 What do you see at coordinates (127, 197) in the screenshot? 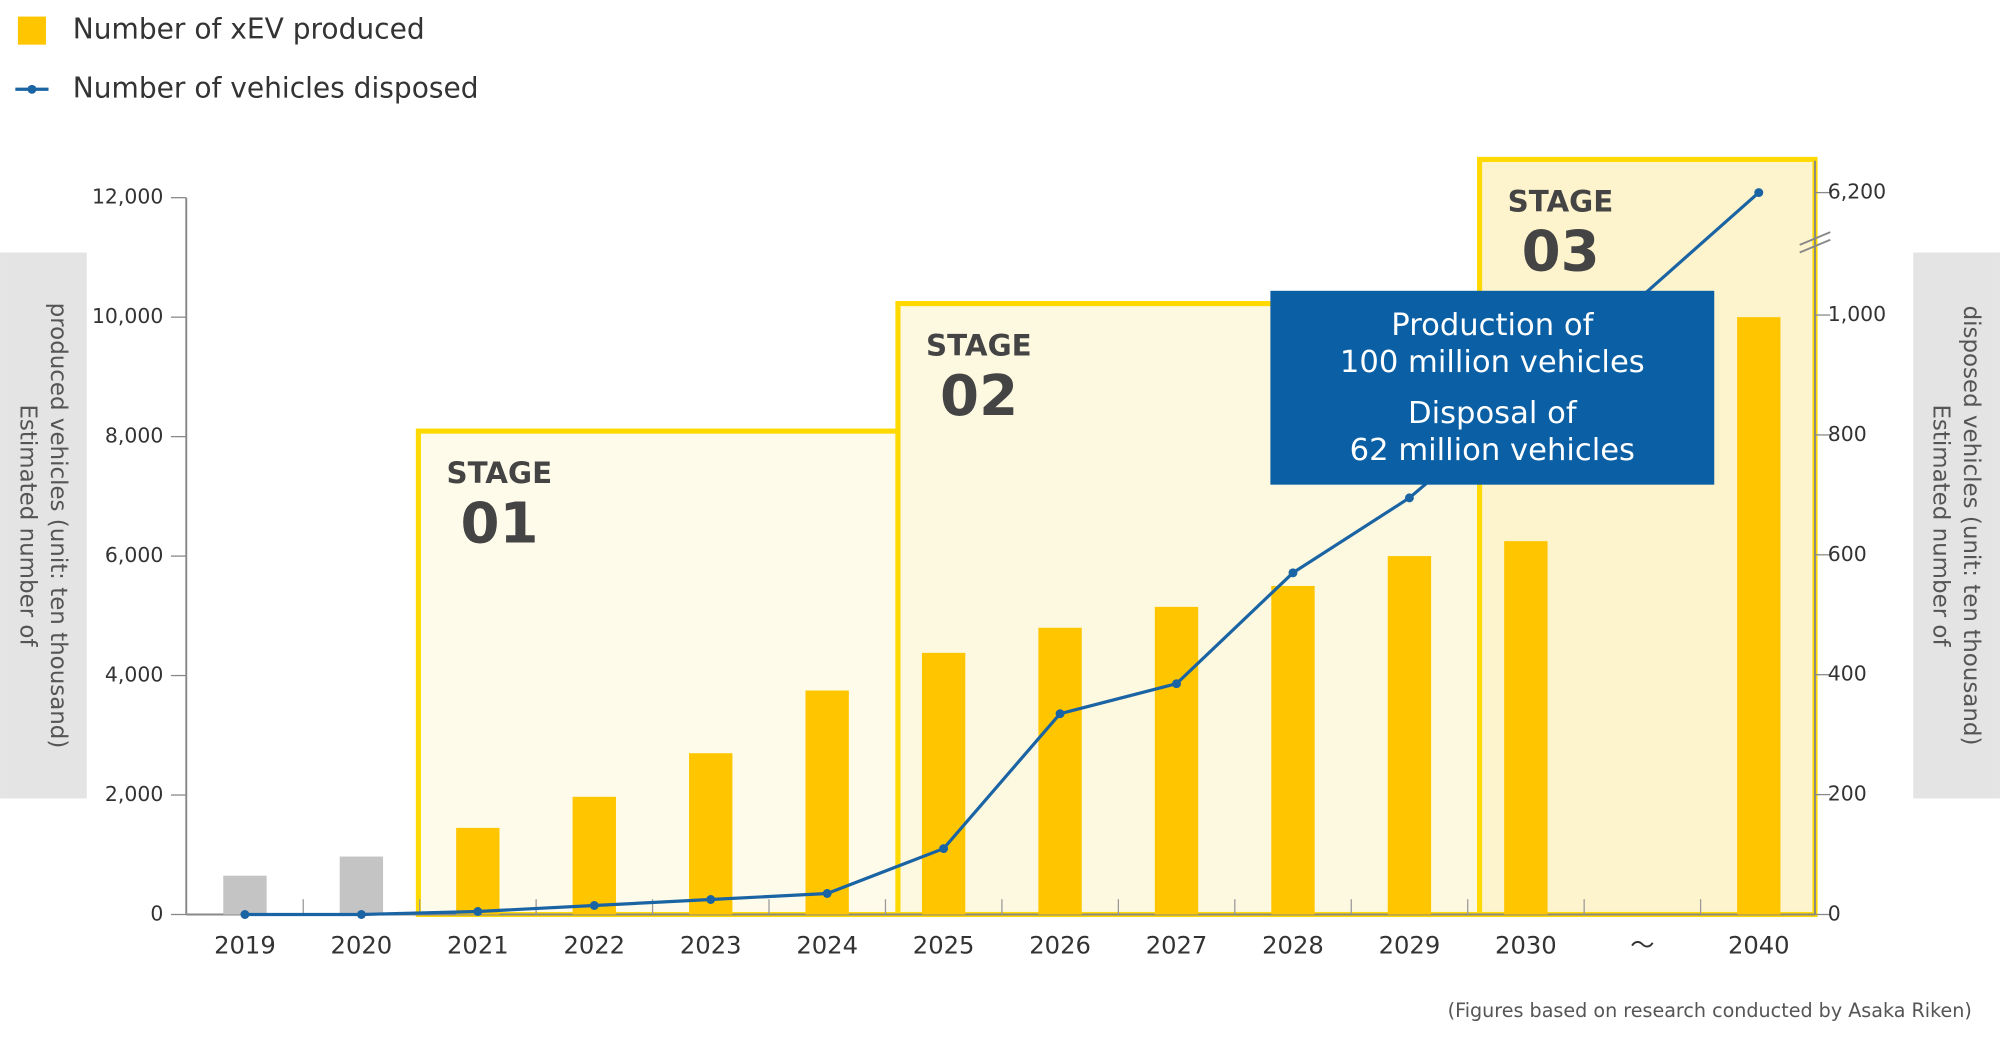
I see `y-tick-label: 12,000` at bounding box center [127, 197].